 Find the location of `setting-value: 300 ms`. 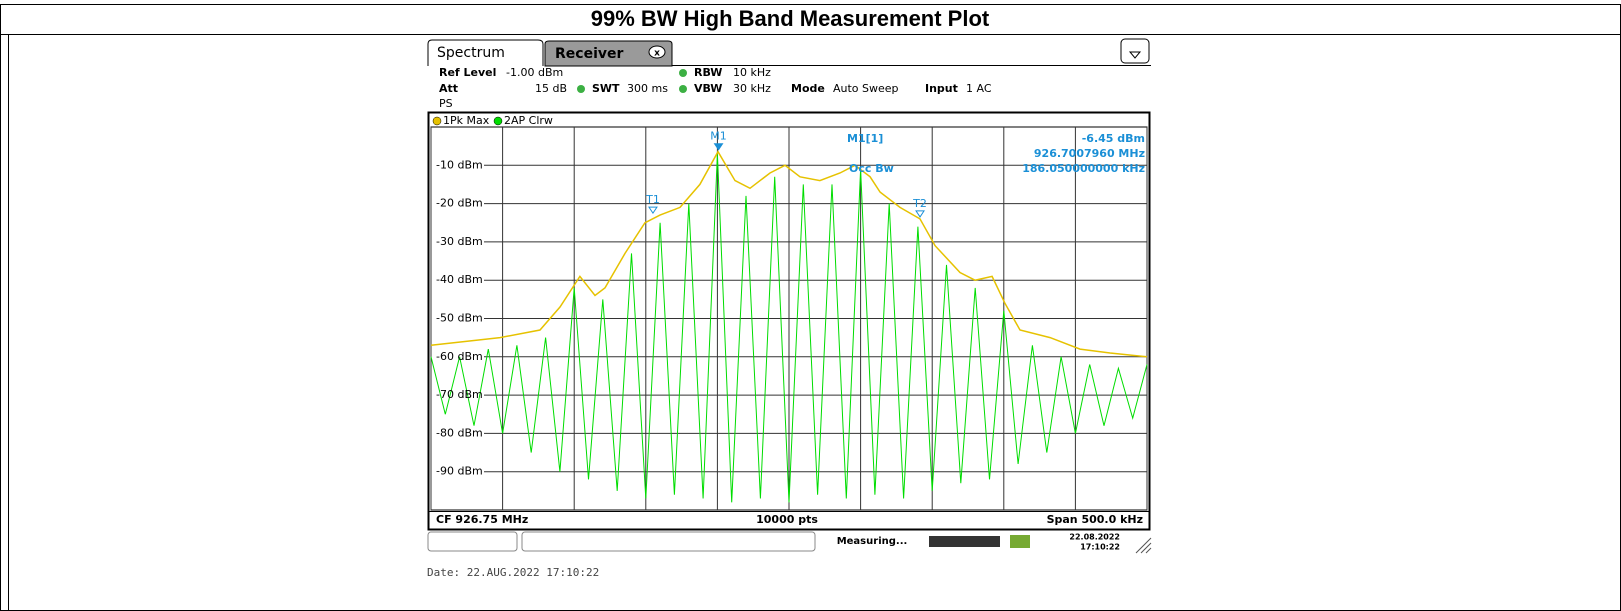

setting-value: 300 ms is located at coordinates (647, 88).